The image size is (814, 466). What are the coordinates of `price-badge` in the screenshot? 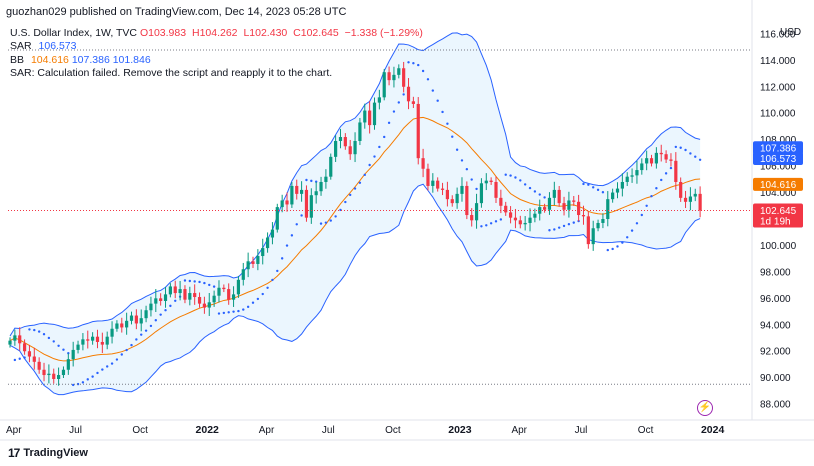 It's located at (778, 184).